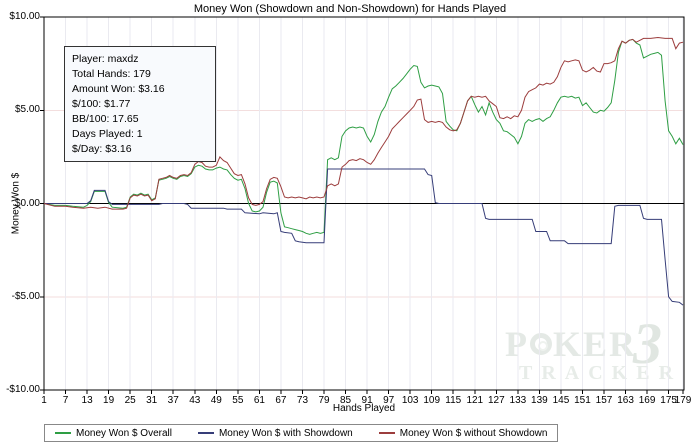 This screenshot has width=700, height=442. What do you see at coordinates (63, 433) in the screenshot?
I see `line-swatch-overall` at bounding box center [63, 433].